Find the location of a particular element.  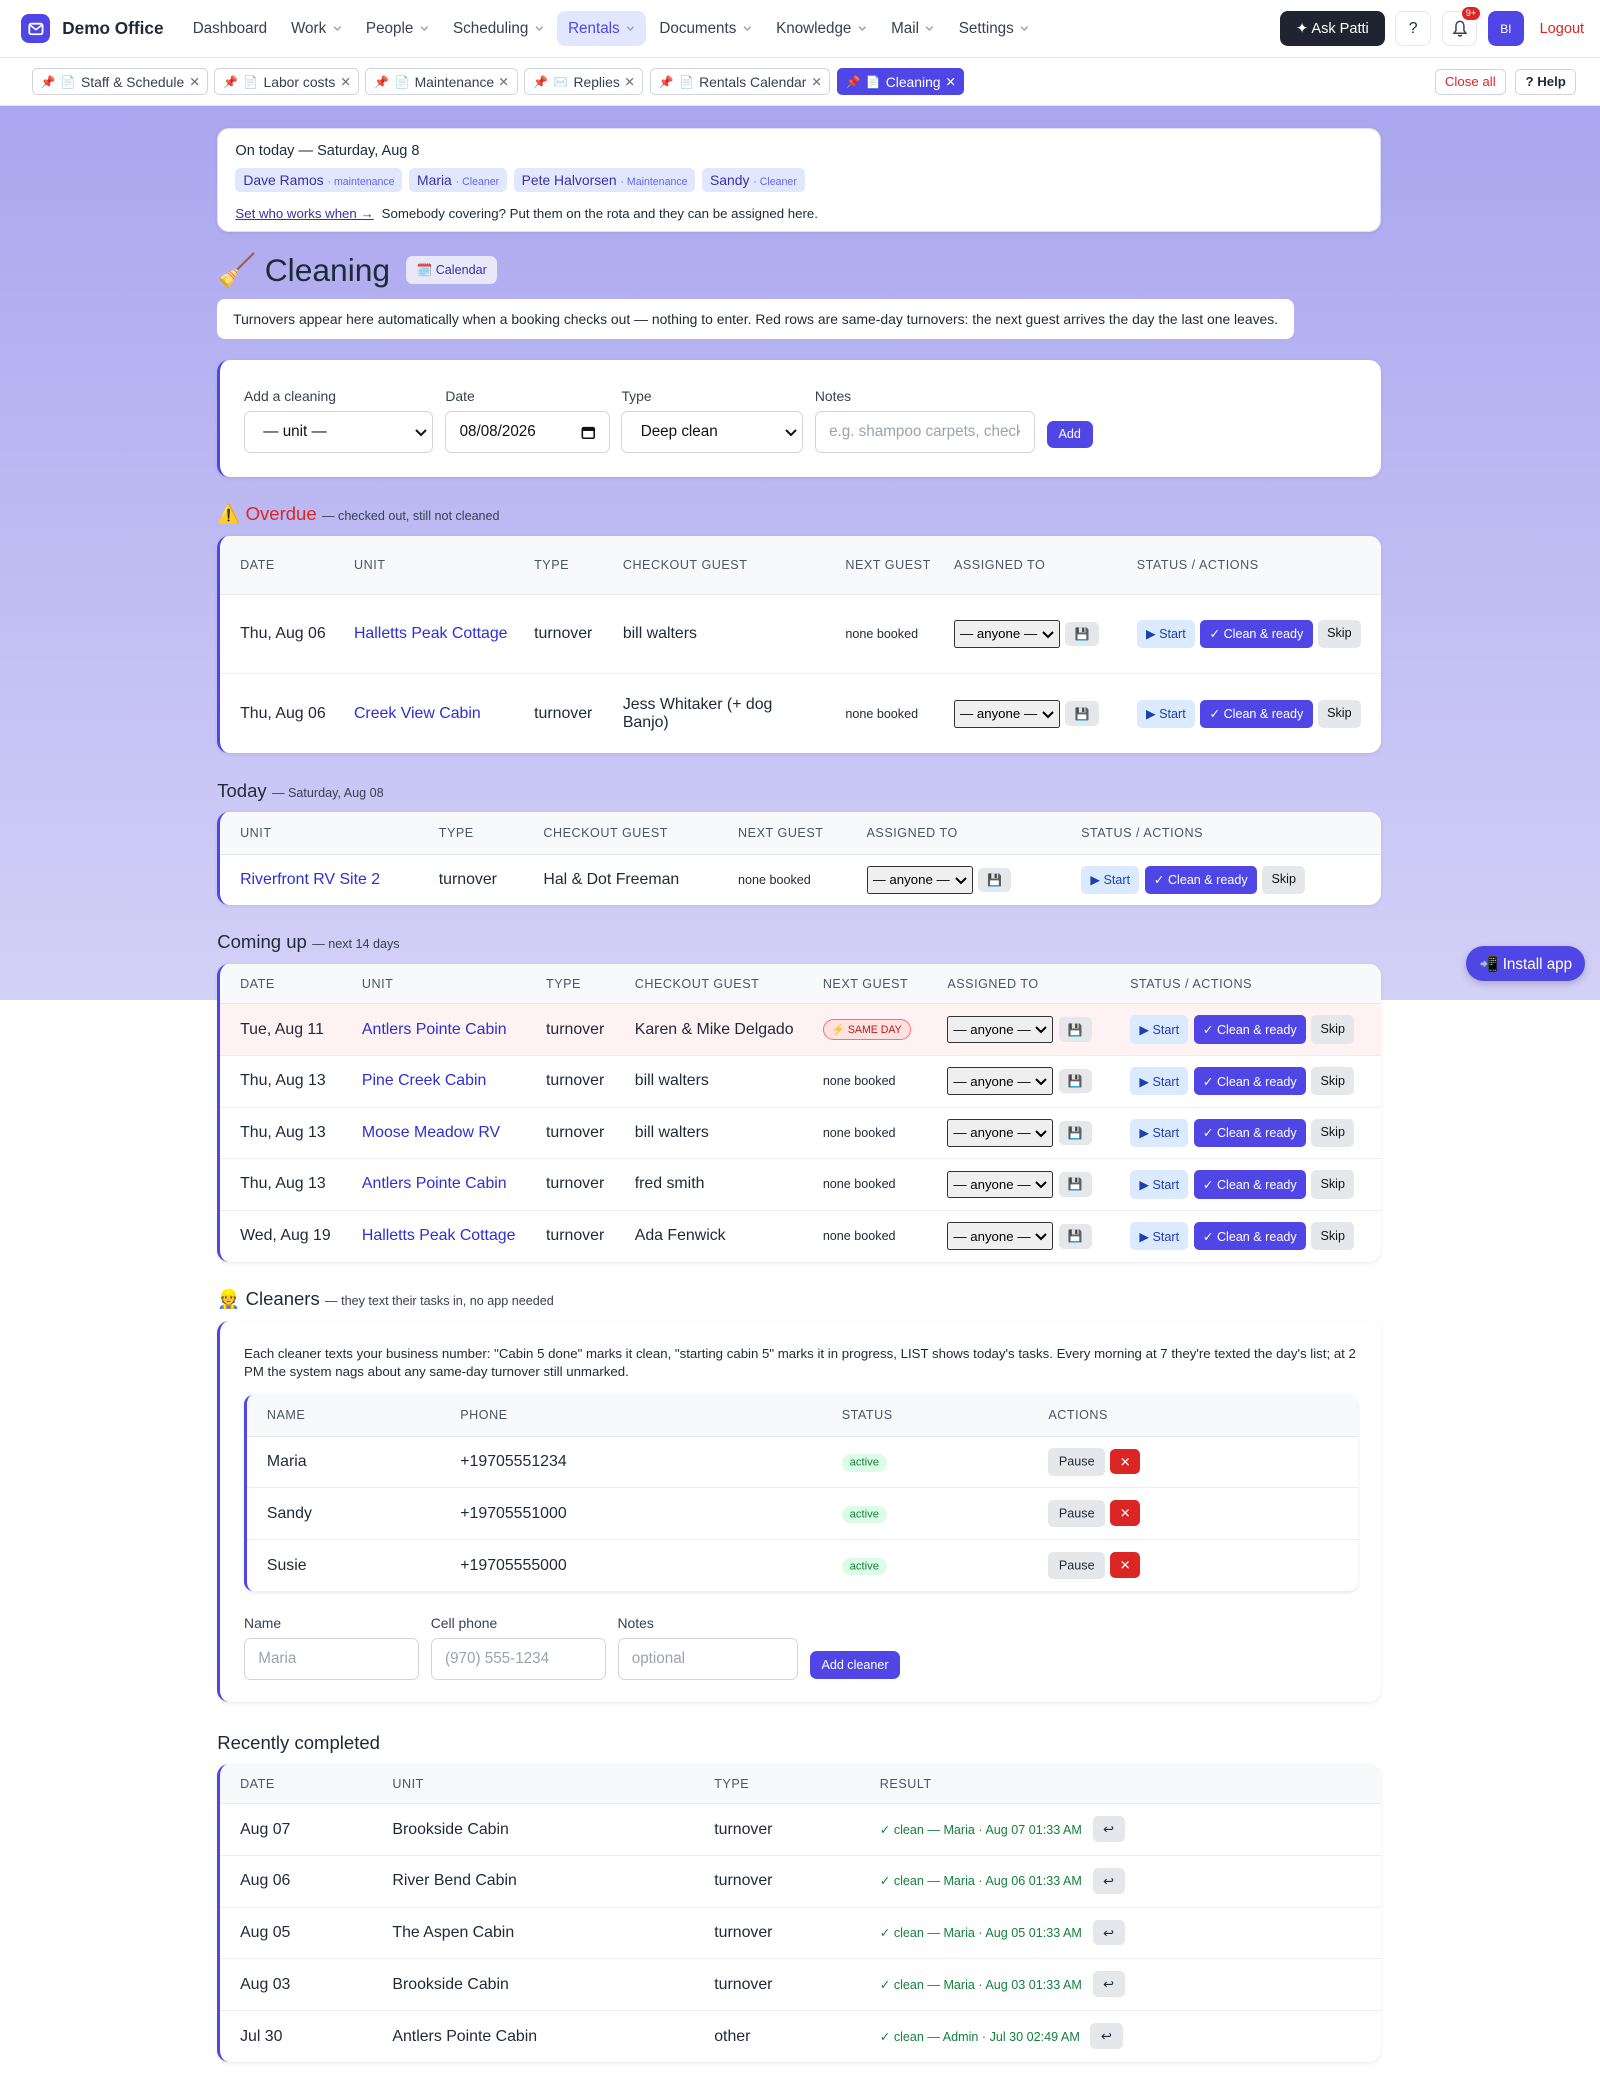

close-all: Close all is located at coordinates (1470, 81).